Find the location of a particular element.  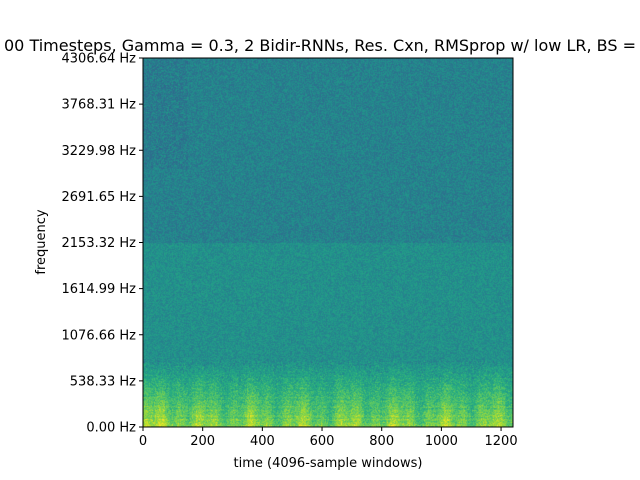

y-tick-label: 1614.99 Hz is located at coordinates (99, 289).